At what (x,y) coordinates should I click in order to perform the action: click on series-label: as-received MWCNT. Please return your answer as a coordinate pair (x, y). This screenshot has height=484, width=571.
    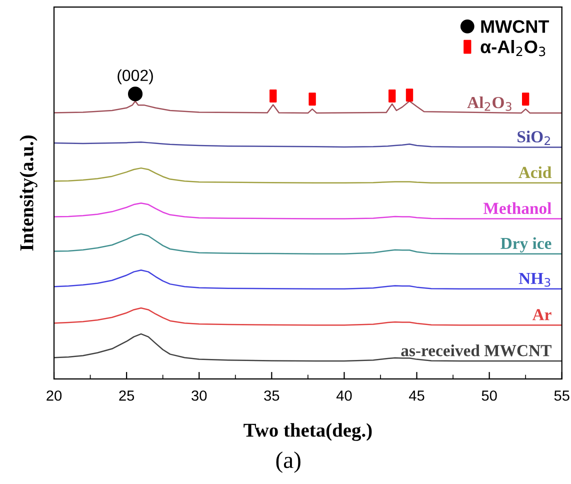
    Looking at the image, I should click on (476, 350).